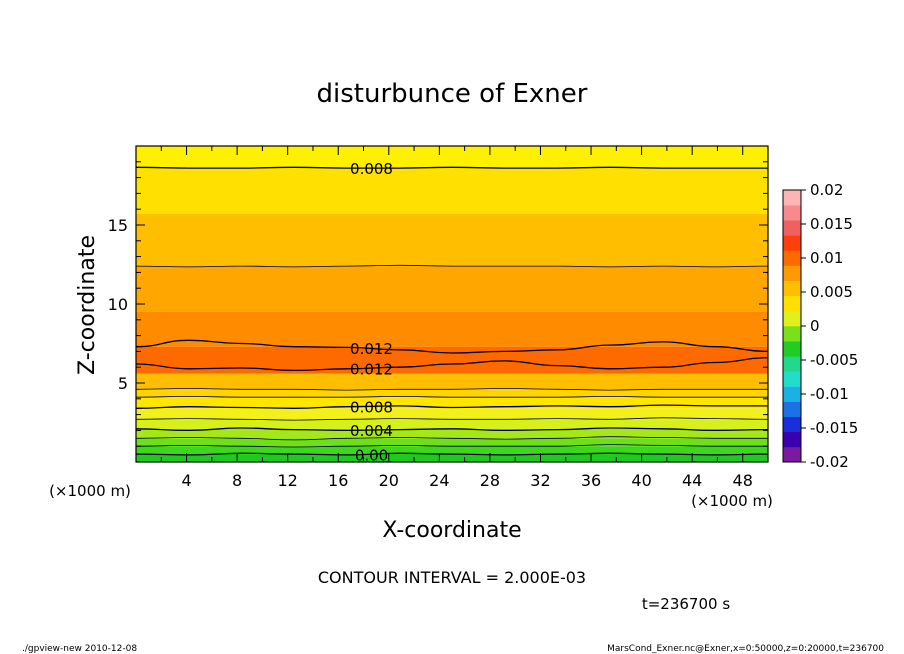  Describe the element at coordinates (743, 480) in the screenshot. I see `x-tick-label: 48` at that location.